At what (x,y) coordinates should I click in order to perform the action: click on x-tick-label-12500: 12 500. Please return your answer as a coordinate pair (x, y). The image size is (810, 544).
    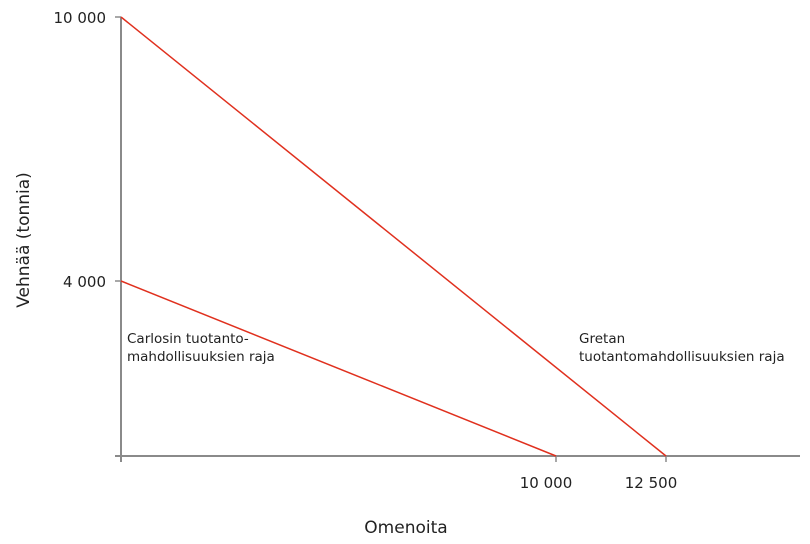
    Looking at the image, I should click on (651, 483).